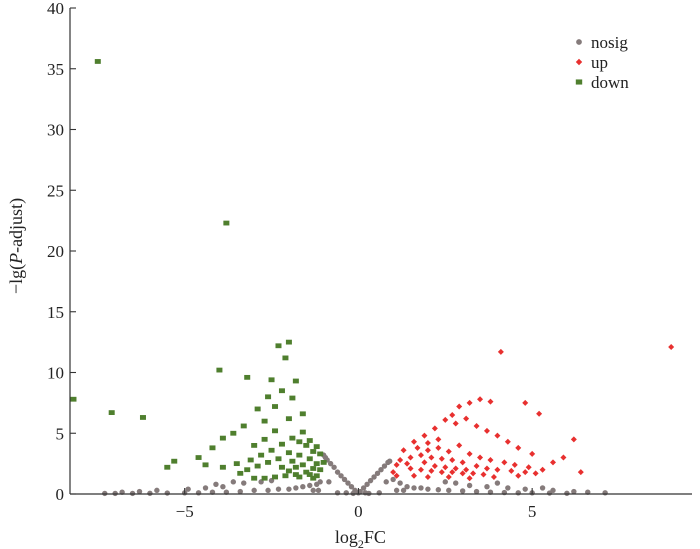  What do you see at coordinates (579, 42) in the screenshot?
I see `legend-marker-nosig` at bounding box center [579, 42].